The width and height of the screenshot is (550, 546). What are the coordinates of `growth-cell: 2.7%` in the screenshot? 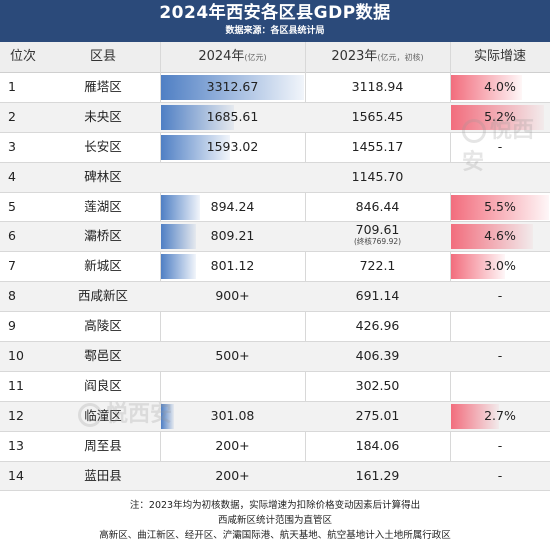 It's located at (500, 416).